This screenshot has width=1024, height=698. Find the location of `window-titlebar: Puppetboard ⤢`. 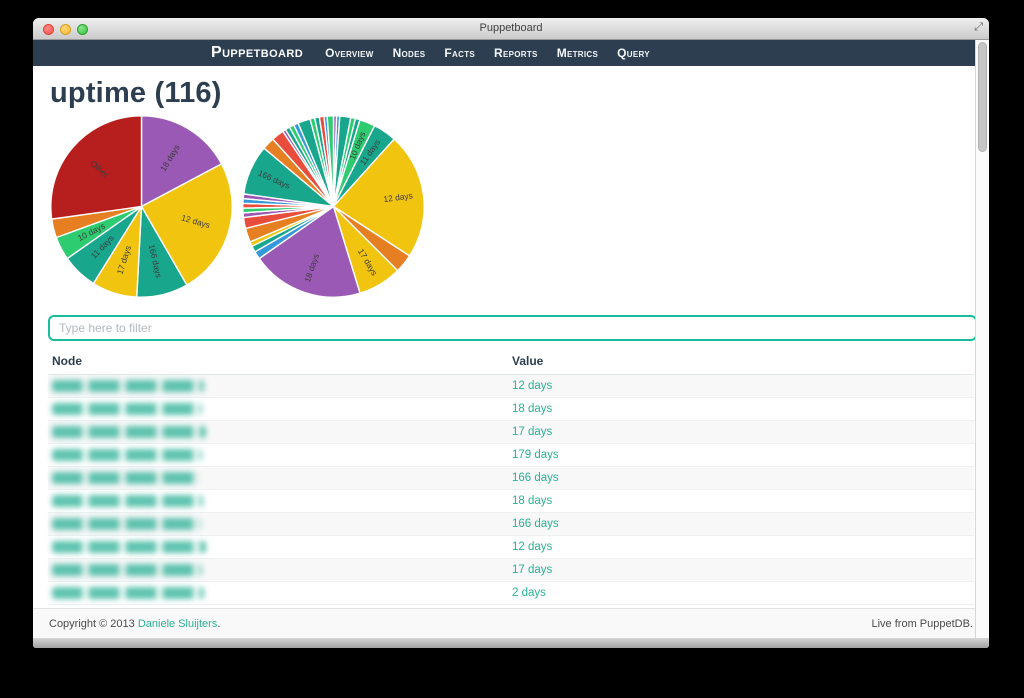

window-titlebar: Puppetboard ⤢ is located at coordinates (511, 29).